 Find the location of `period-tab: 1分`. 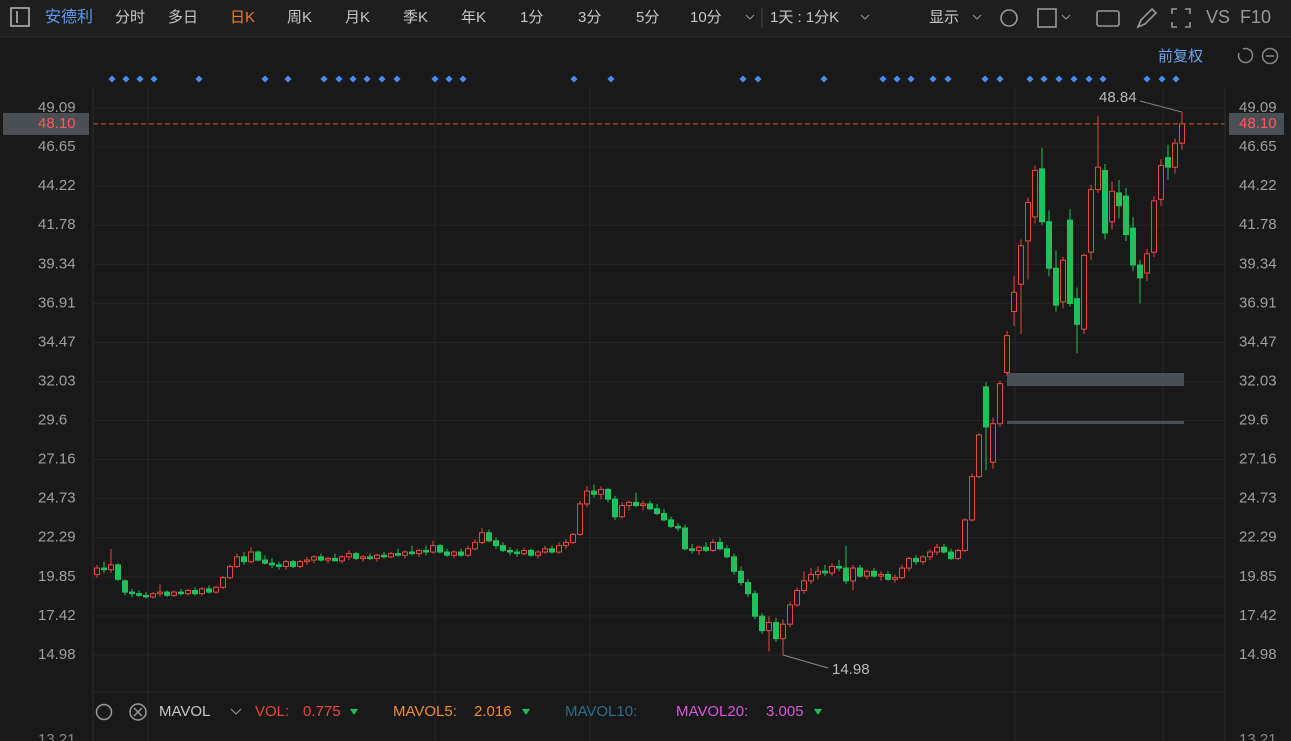

period-tab: 1分 is located at coordinates (531, 17).